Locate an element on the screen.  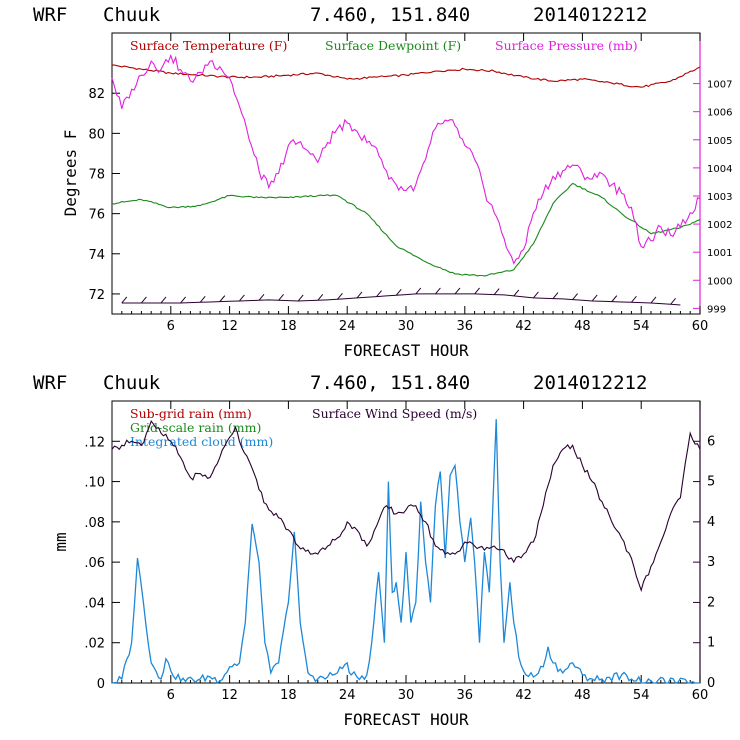
top-x-tick: 42 is located at coordinates (523, 326).